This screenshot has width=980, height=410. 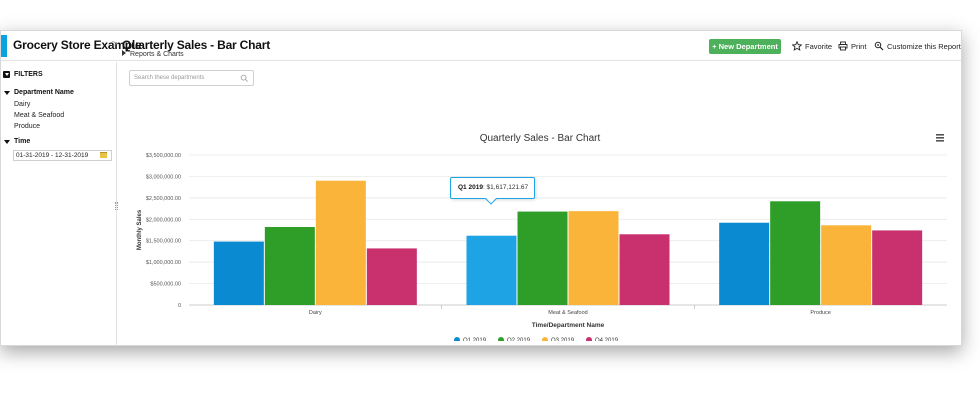 What do you see at coordinates (163, 156) in the screenshot?
I see `y-tick-label: $3,500,000.00` at bounding box center [163, 156].